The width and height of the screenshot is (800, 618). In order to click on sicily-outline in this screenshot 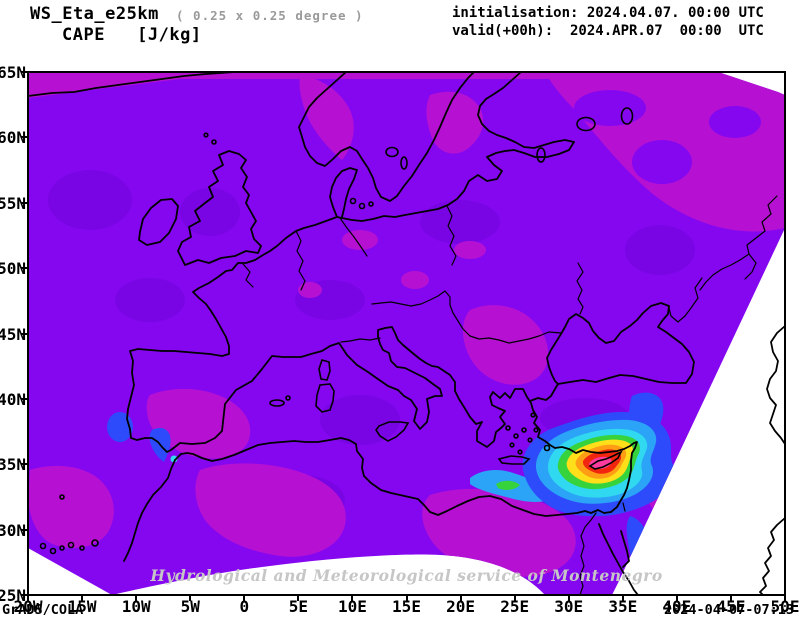, I will do `click(392, 431)`.